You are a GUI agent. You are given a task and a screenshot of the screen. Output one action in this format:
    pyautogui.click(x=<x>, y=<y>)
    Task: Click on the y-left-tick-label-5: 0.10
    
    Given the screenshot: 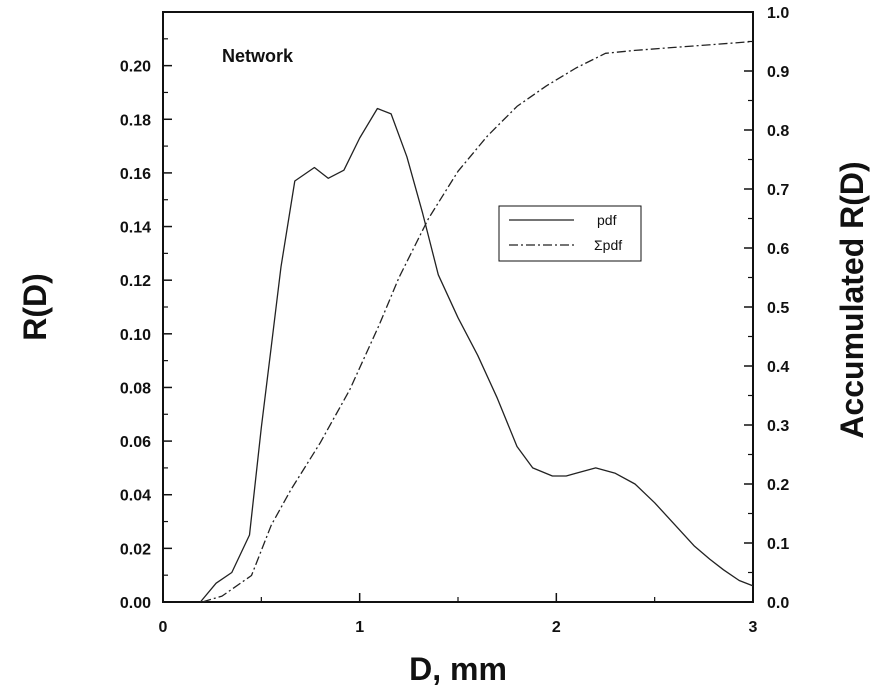 What is the action you would take?
    pyautogui.click(x=135, y=335)
    